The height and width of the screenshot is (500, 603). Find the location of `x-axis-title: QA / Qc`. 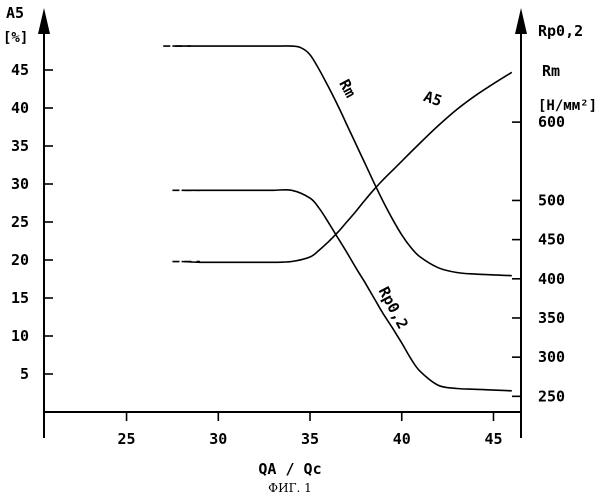

x-axis-title: QA / Qc is located at coordinates (289, 469).